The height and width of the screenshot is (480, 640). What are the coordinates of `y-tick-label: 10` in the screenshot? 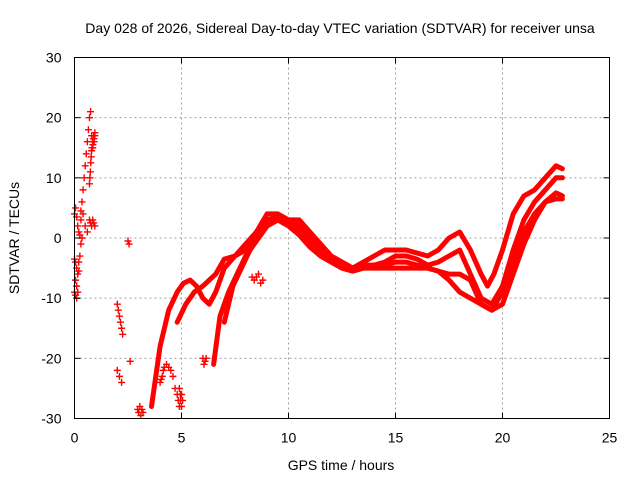 It's located at (54, 178).